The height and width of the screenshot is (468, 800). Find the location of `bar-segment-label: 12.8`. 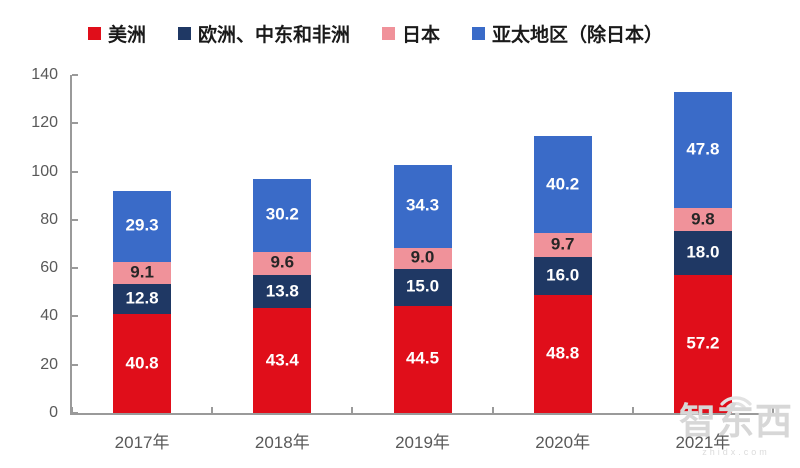

bar-segment-label: 12.8 is located at coordinates (142, 298).